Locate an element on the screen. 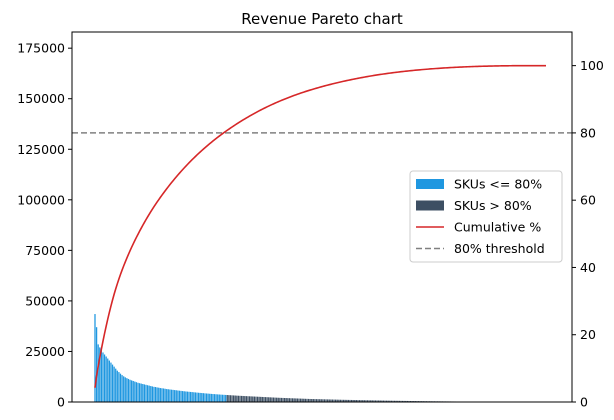 This screenshot has width=614, height=420. right-tick-label: 0 is located at coordinates (584, 402).